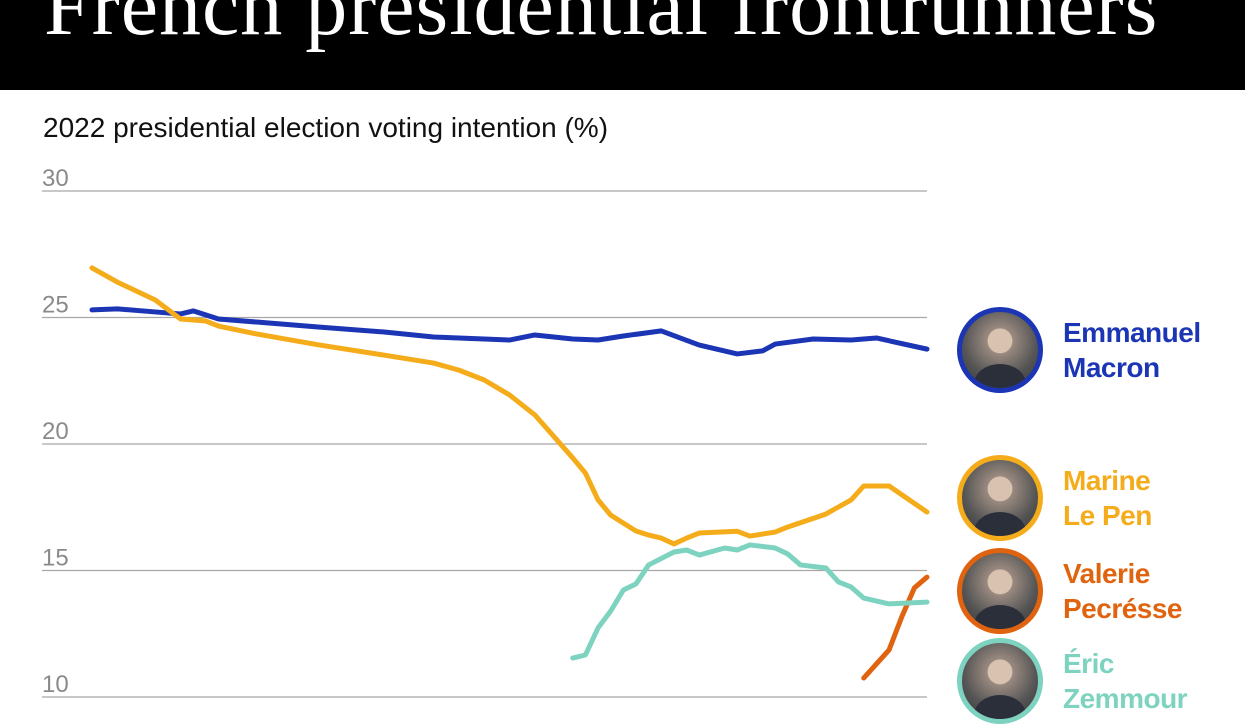 The height and width of the screenshot is (724, 1245). I want to click on series-line-emmanuel-macron, so click(509, 331).